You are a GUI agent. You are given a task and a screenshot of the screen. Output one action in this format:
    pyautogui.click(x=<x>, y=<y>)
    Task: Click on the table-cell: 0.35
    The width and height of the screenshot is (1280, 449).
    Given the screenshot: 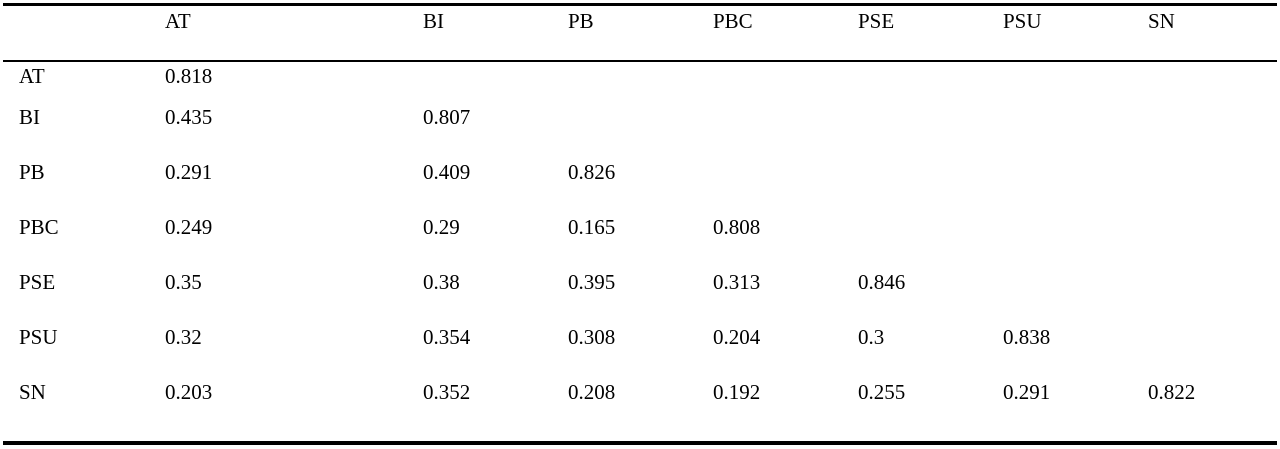 What is the action you would take?
    pyautogui.click(x=183, y=282)
    